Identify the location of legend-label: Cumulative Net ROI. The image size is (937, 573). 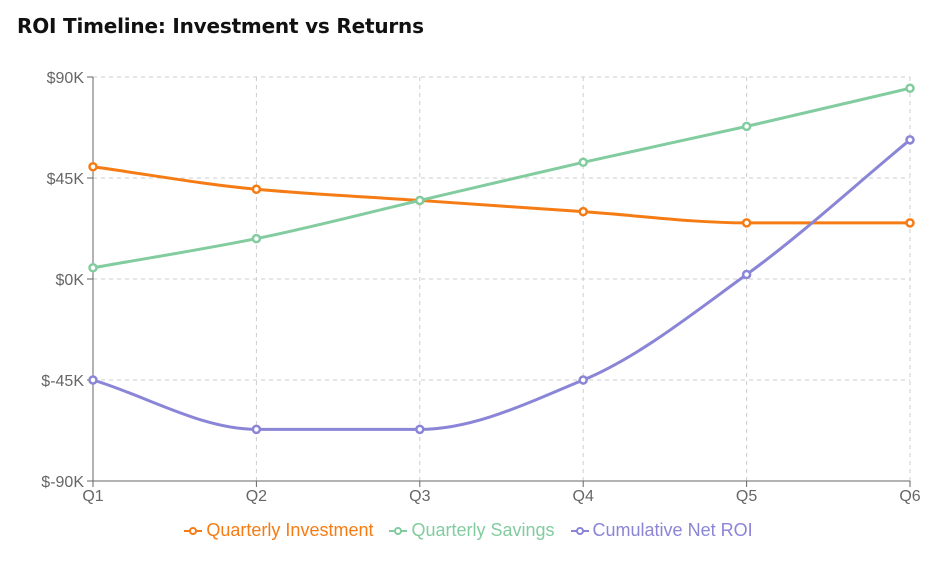
(672, 530).